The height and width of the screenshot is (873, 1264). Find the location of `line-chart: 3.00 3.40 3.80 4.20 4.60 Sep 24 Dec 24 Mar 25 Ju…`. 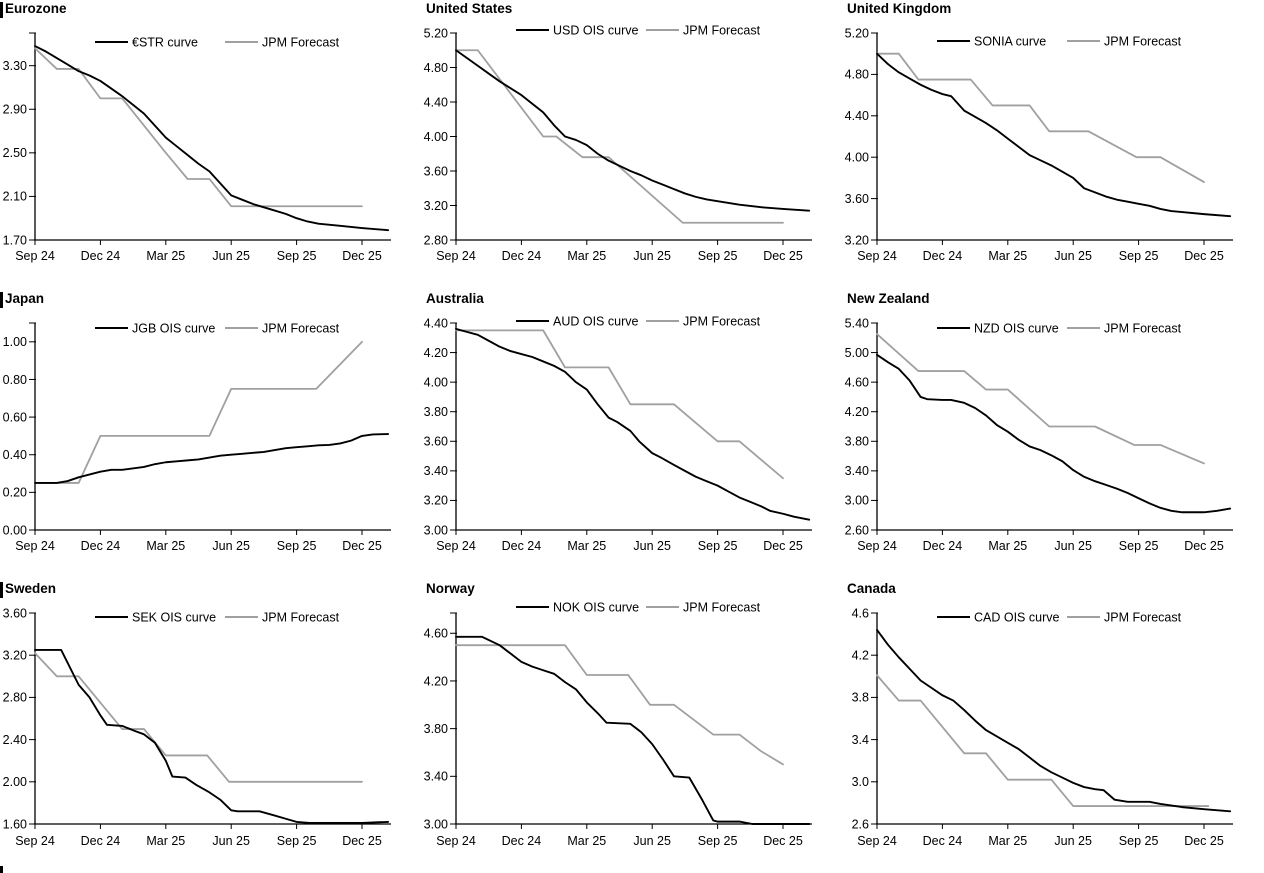

line-chart: 3.00 3.40 3.80 4.20 4.60 Sep 24 Dec 24 Mar 25 Ju… is located at coordinates (618, 724).